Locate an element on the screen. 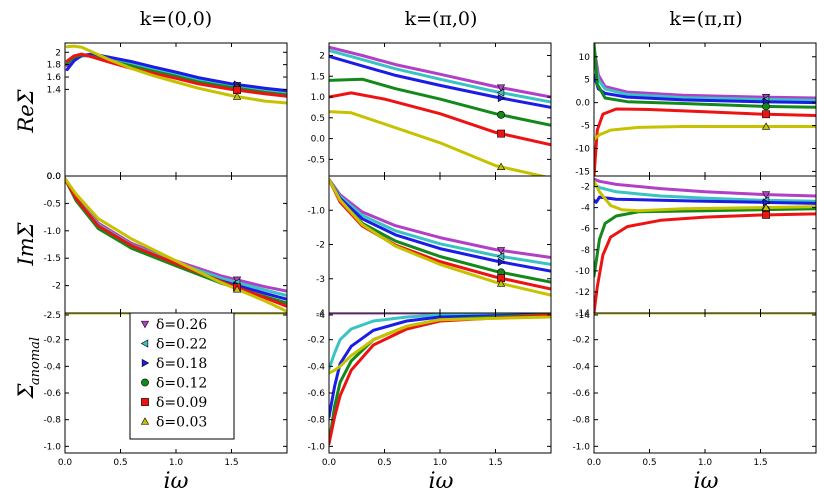  legend-marker-d022 is located at coordinates (144, 343).